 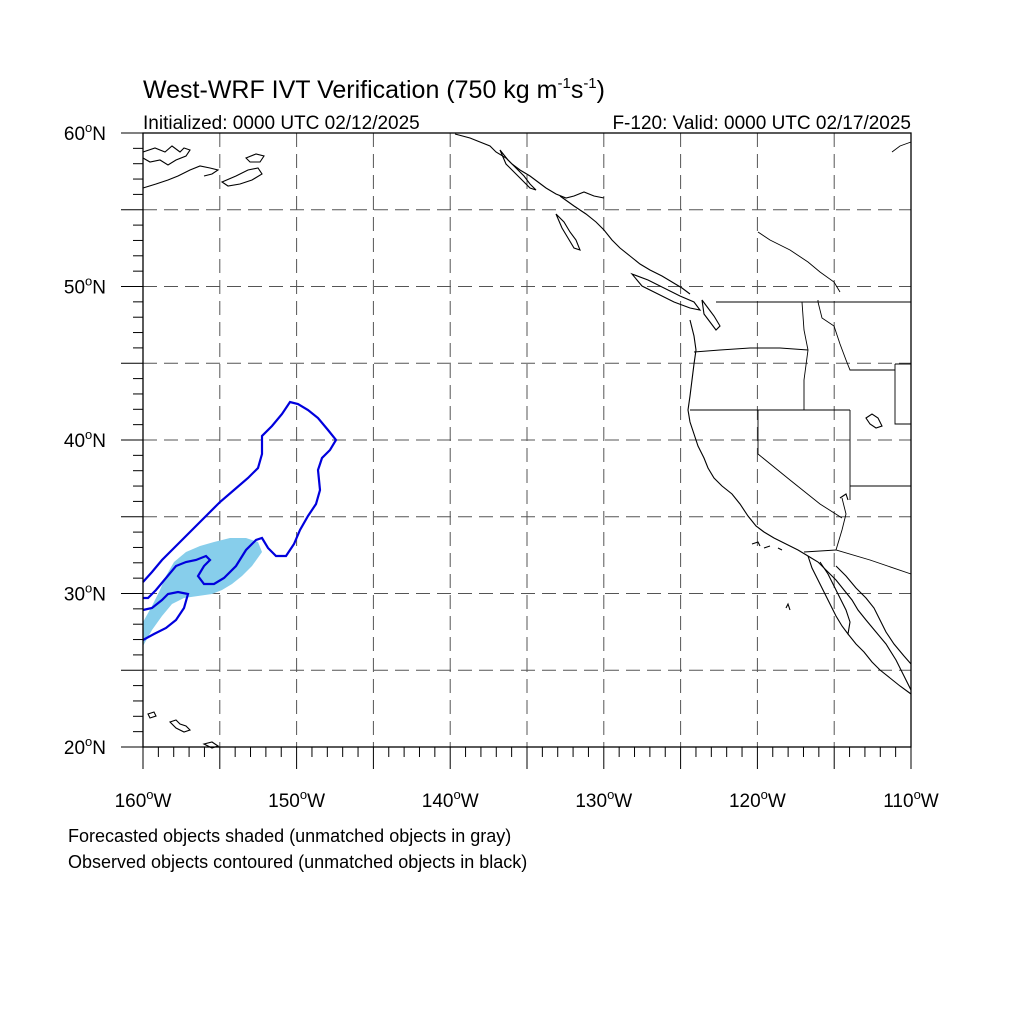 What do you see at coordinates (767, 546) in the screenshot?
I see `channel-islands` at bounding box center [767, 546].